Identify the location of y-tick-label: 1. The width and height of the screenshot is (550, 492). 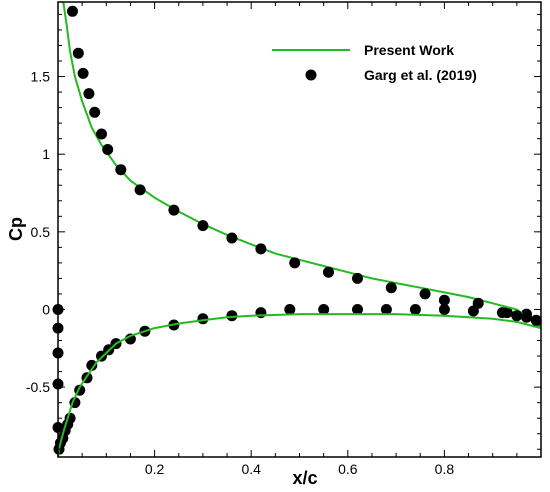
(46, 154).